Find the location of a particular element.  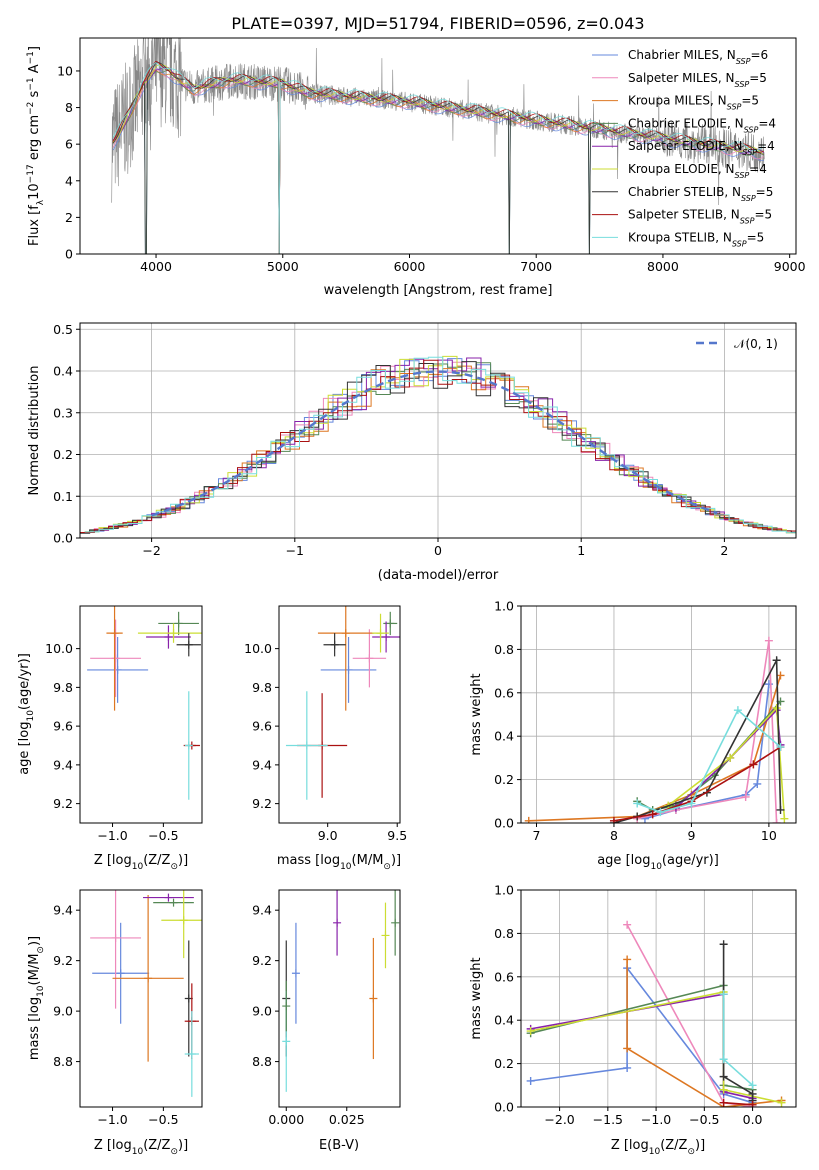

y-axis-label-part: age [log is located at coordinates (24, 748).